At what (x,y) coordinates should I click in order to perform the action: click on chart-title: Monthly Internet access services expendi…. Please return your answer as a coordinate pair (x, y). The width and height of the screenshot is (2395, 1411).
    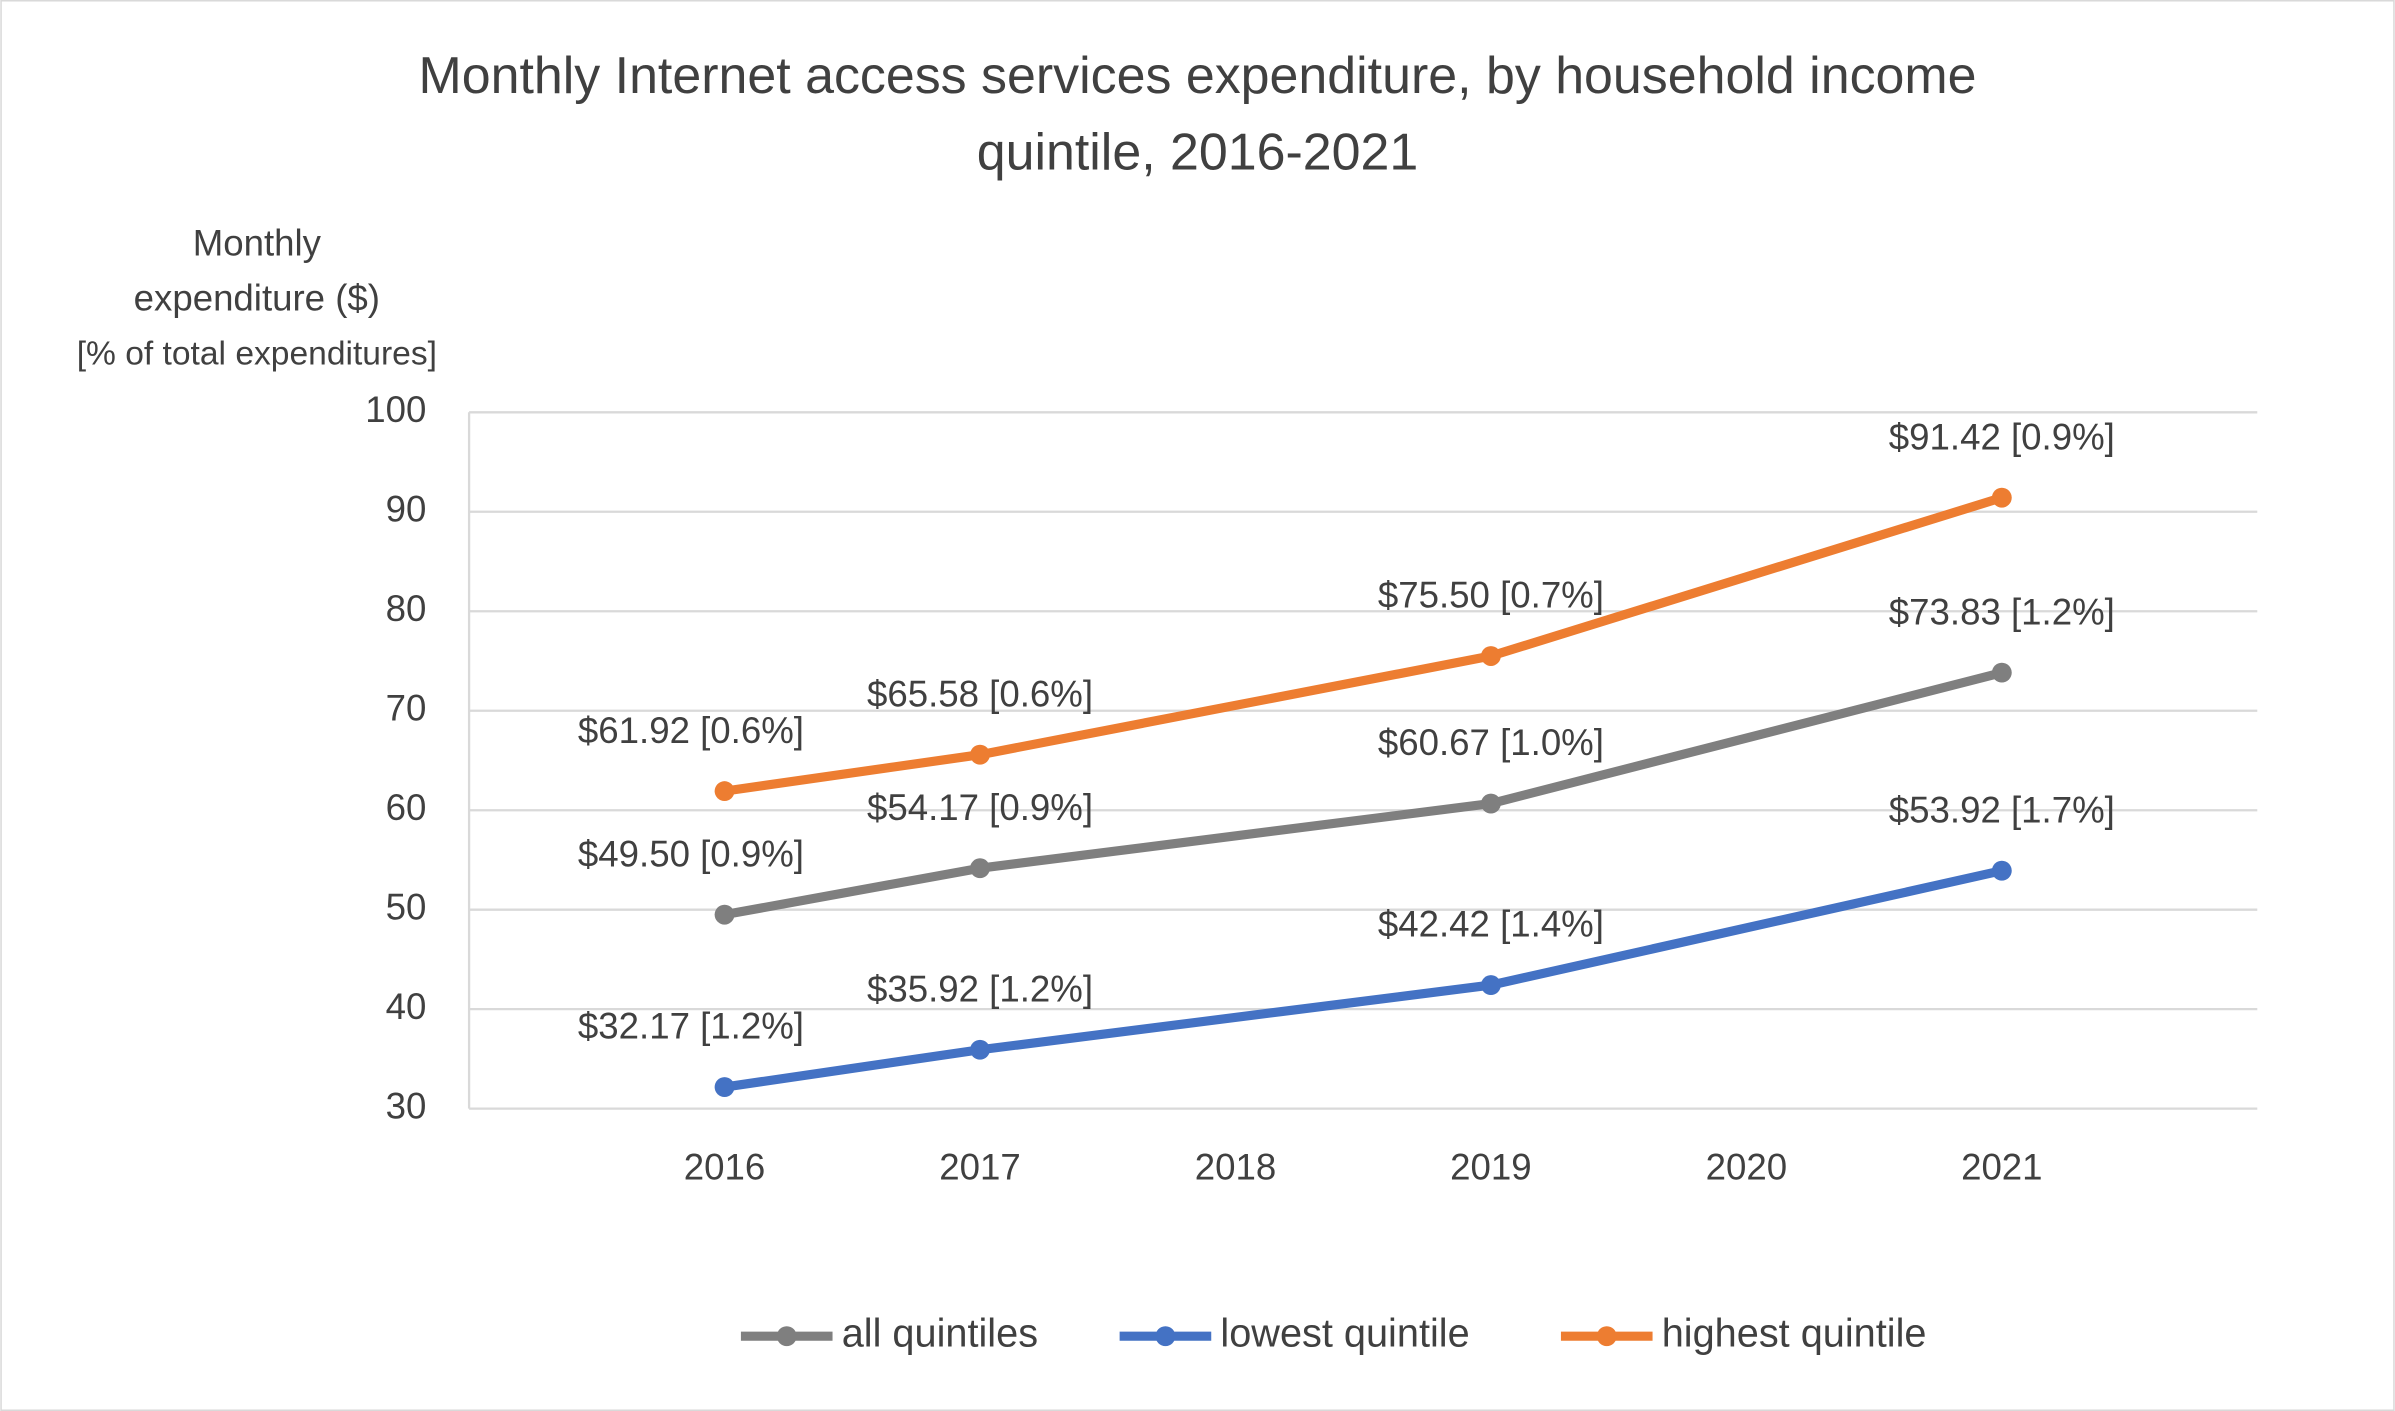
    Looking at the image, I should click on (1197, 76).